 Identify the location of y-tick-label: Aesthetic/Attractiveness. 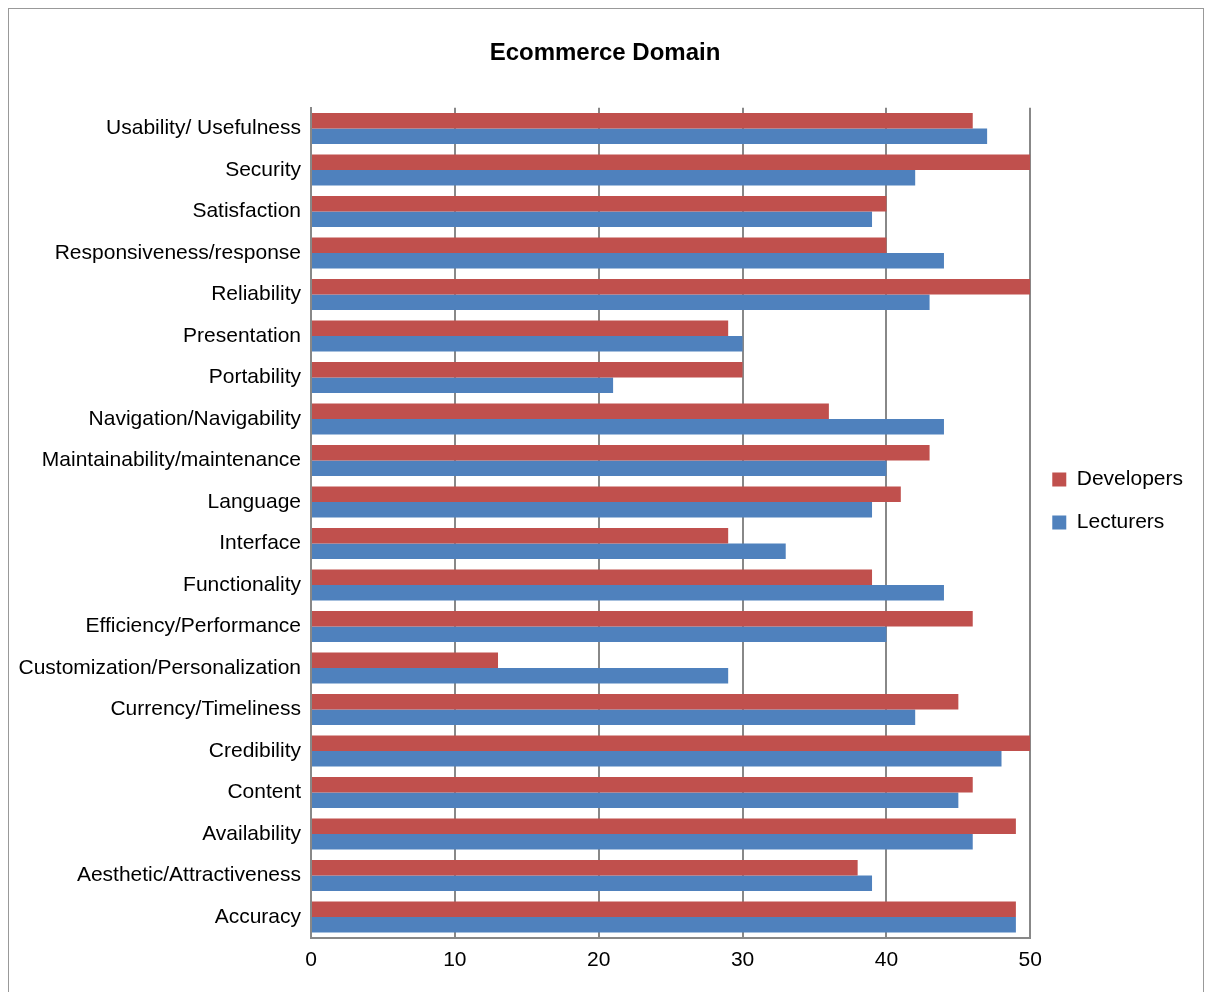
(188, 874).